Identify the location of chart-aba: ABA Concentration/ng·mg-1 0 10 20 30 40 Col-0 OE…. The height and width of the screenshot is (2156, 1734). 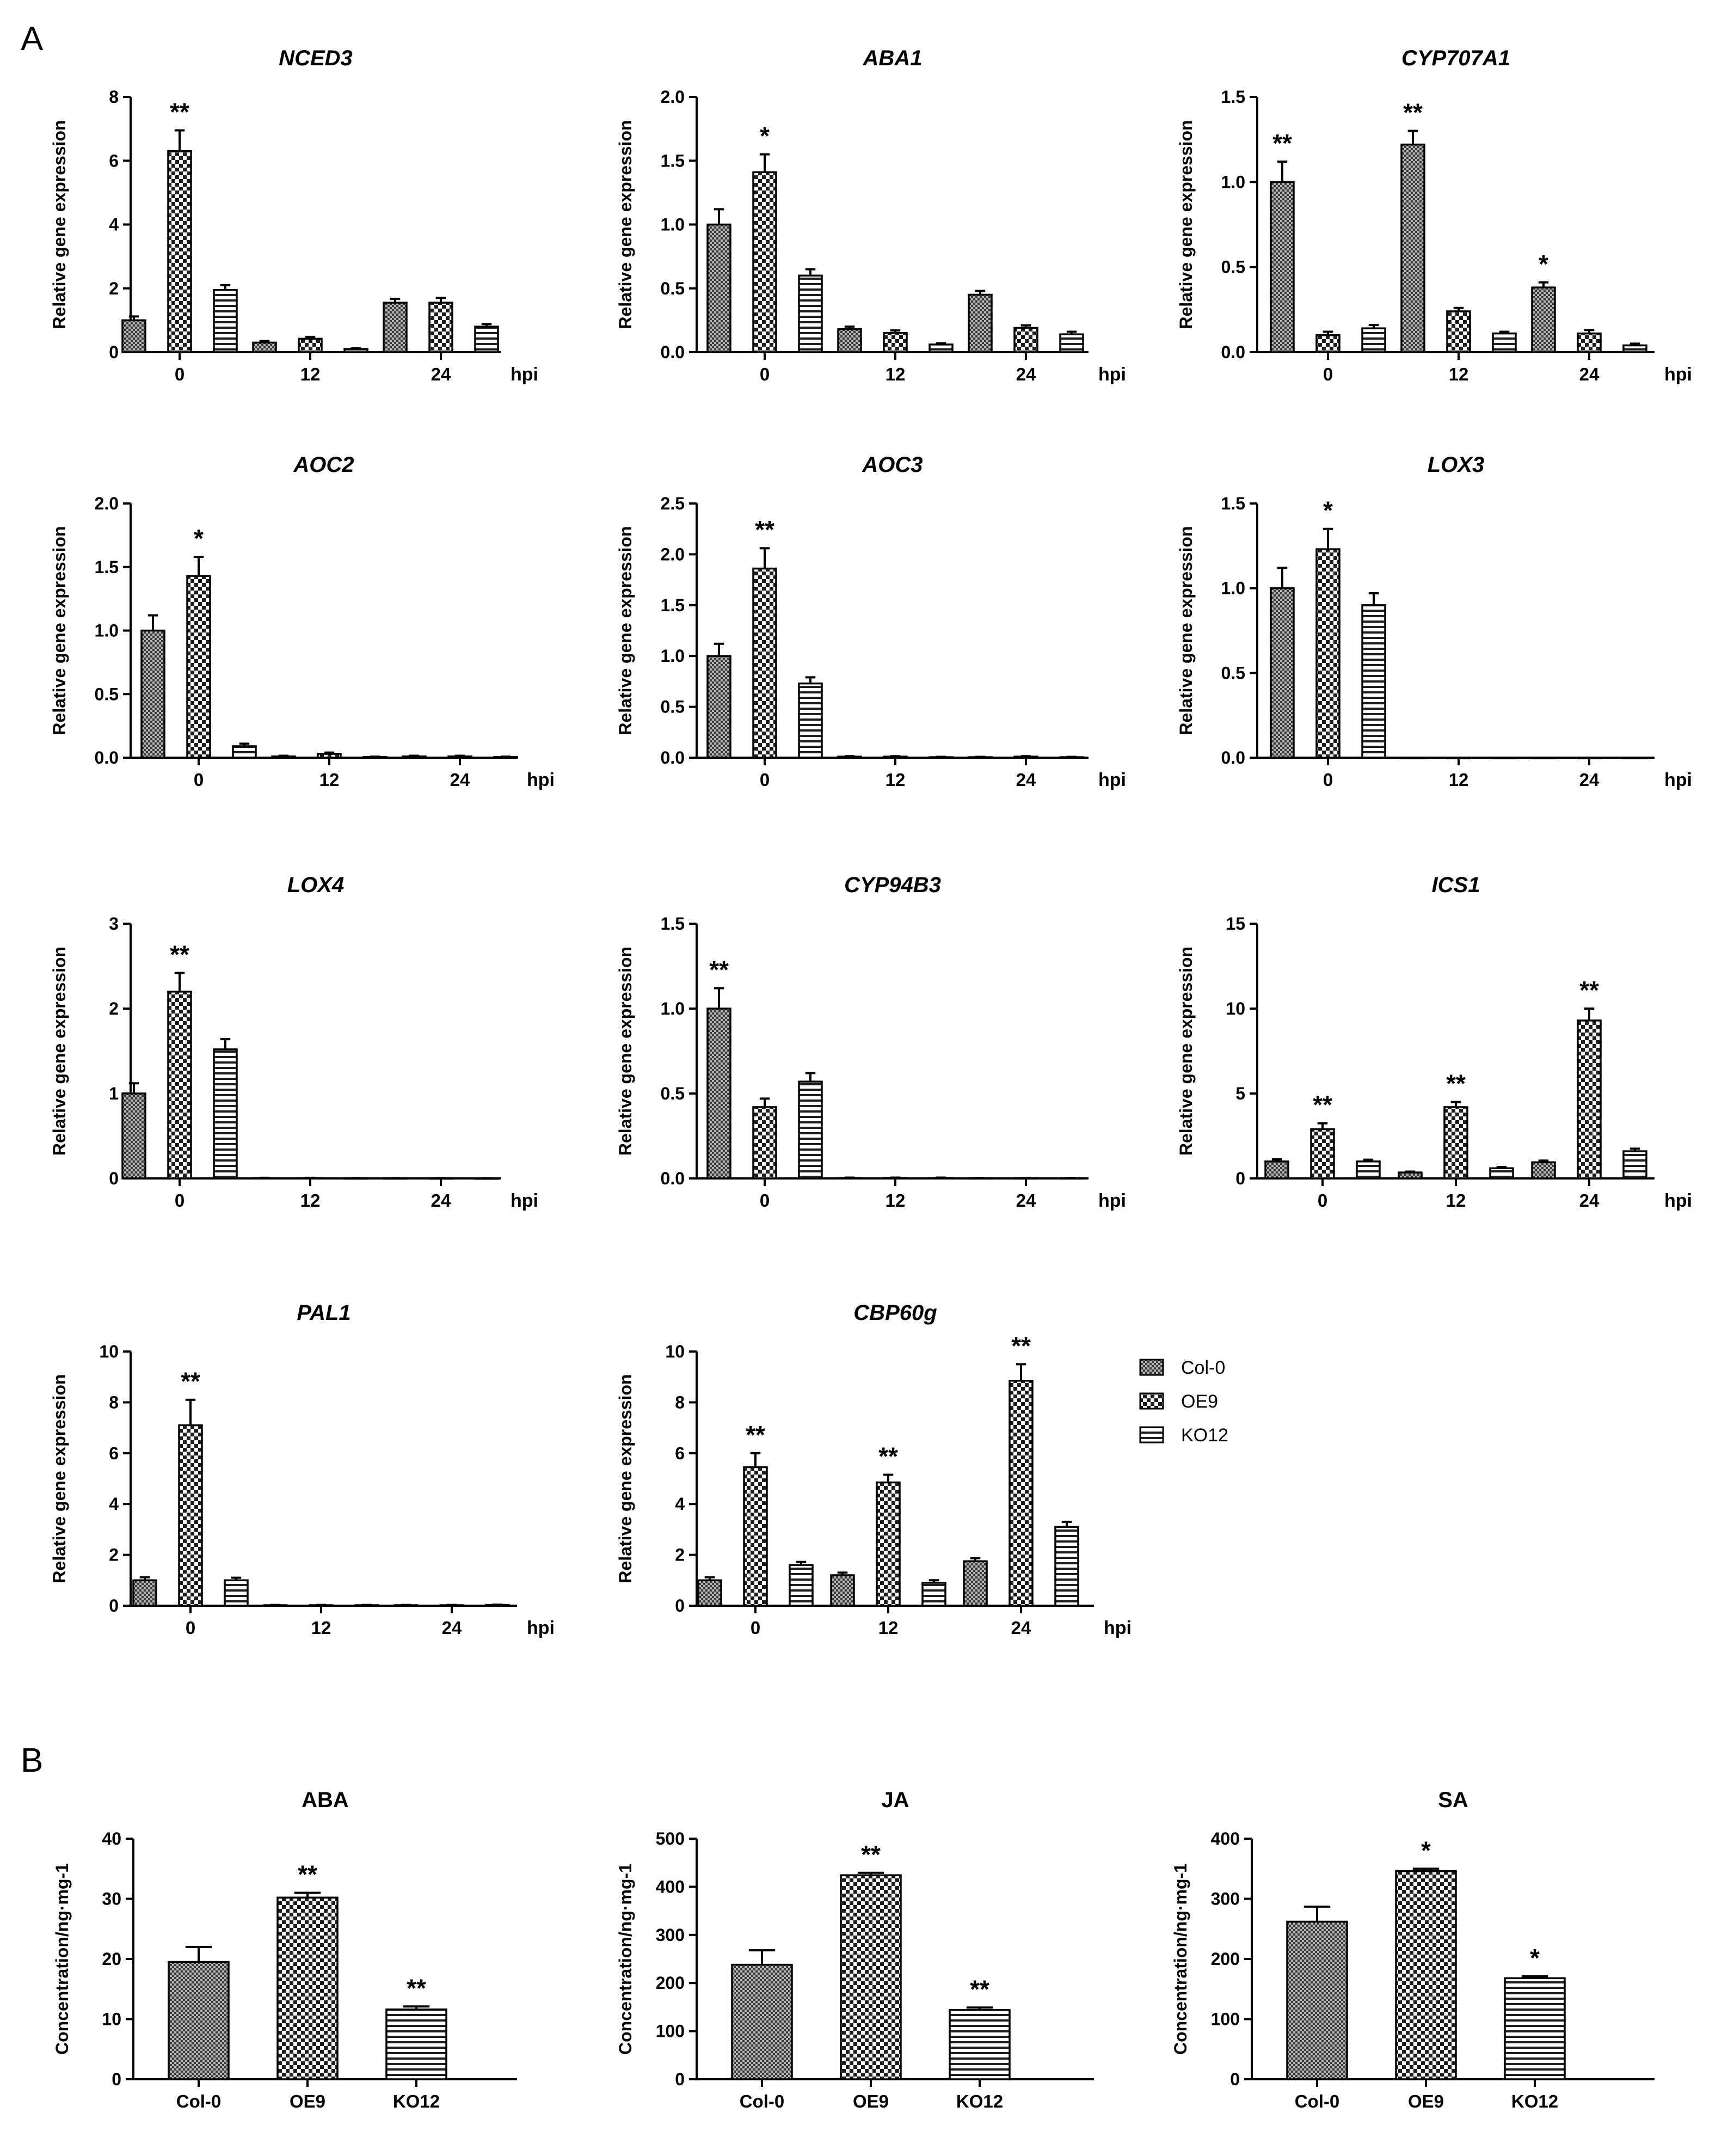
(284, 1949).